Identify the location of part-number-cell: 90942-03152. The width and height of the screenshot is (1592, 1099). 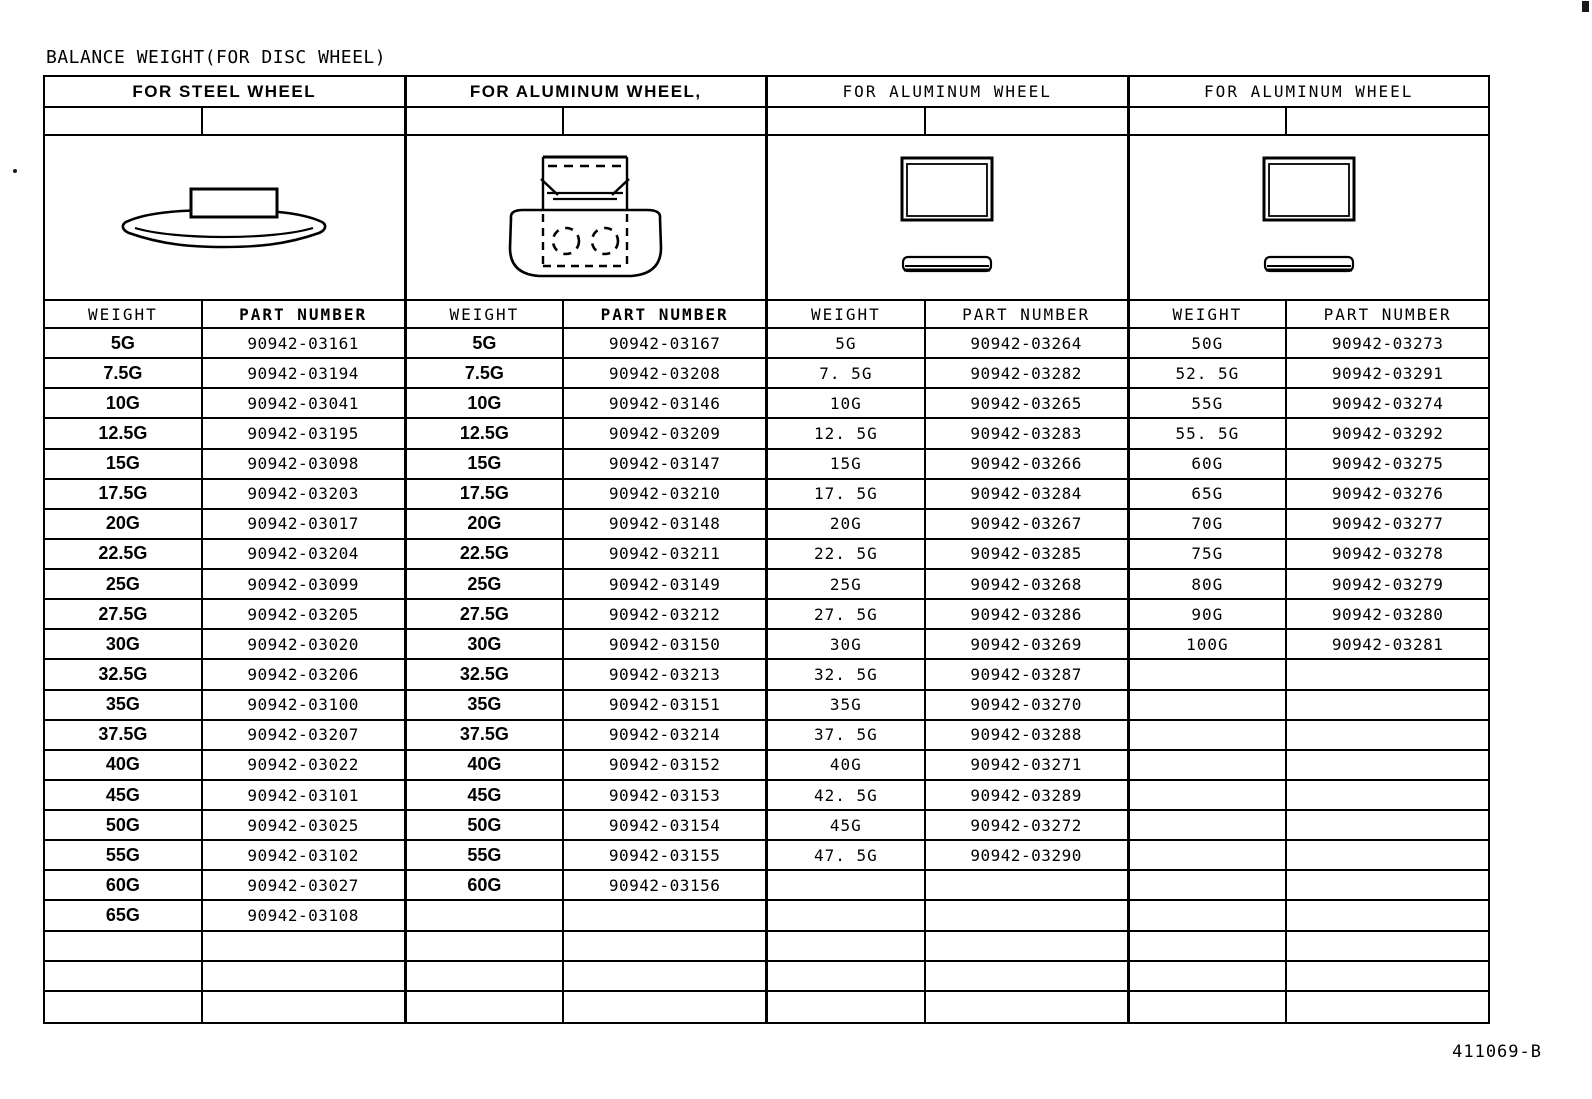
(664, 765).